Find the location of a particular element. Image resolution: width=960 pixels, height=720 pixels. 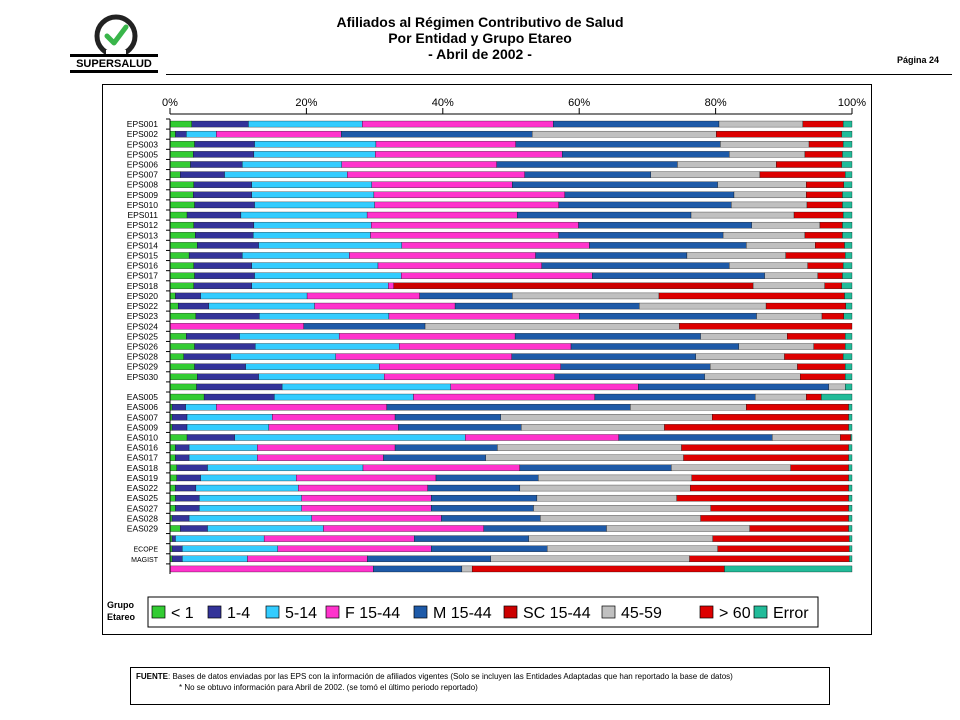

category-label: ECOPE is located at coordinates (145, 550).